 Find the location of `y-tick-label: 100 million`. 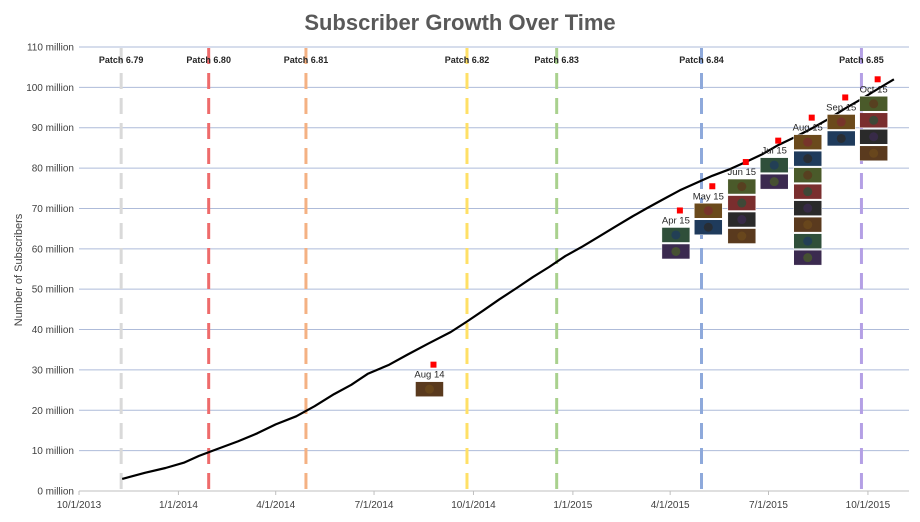

y-tick-label: 100 million is located at coordinates (50, 88).